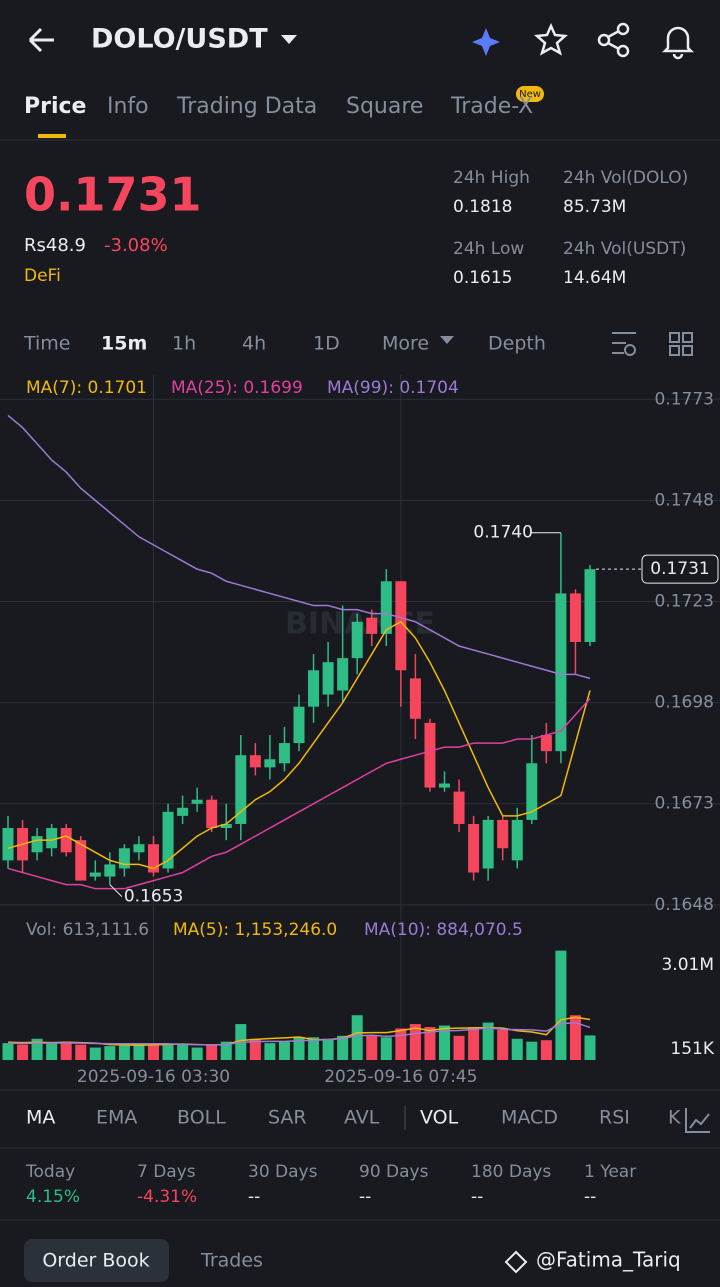  I want to click on last-price-box, so click(680, 569).